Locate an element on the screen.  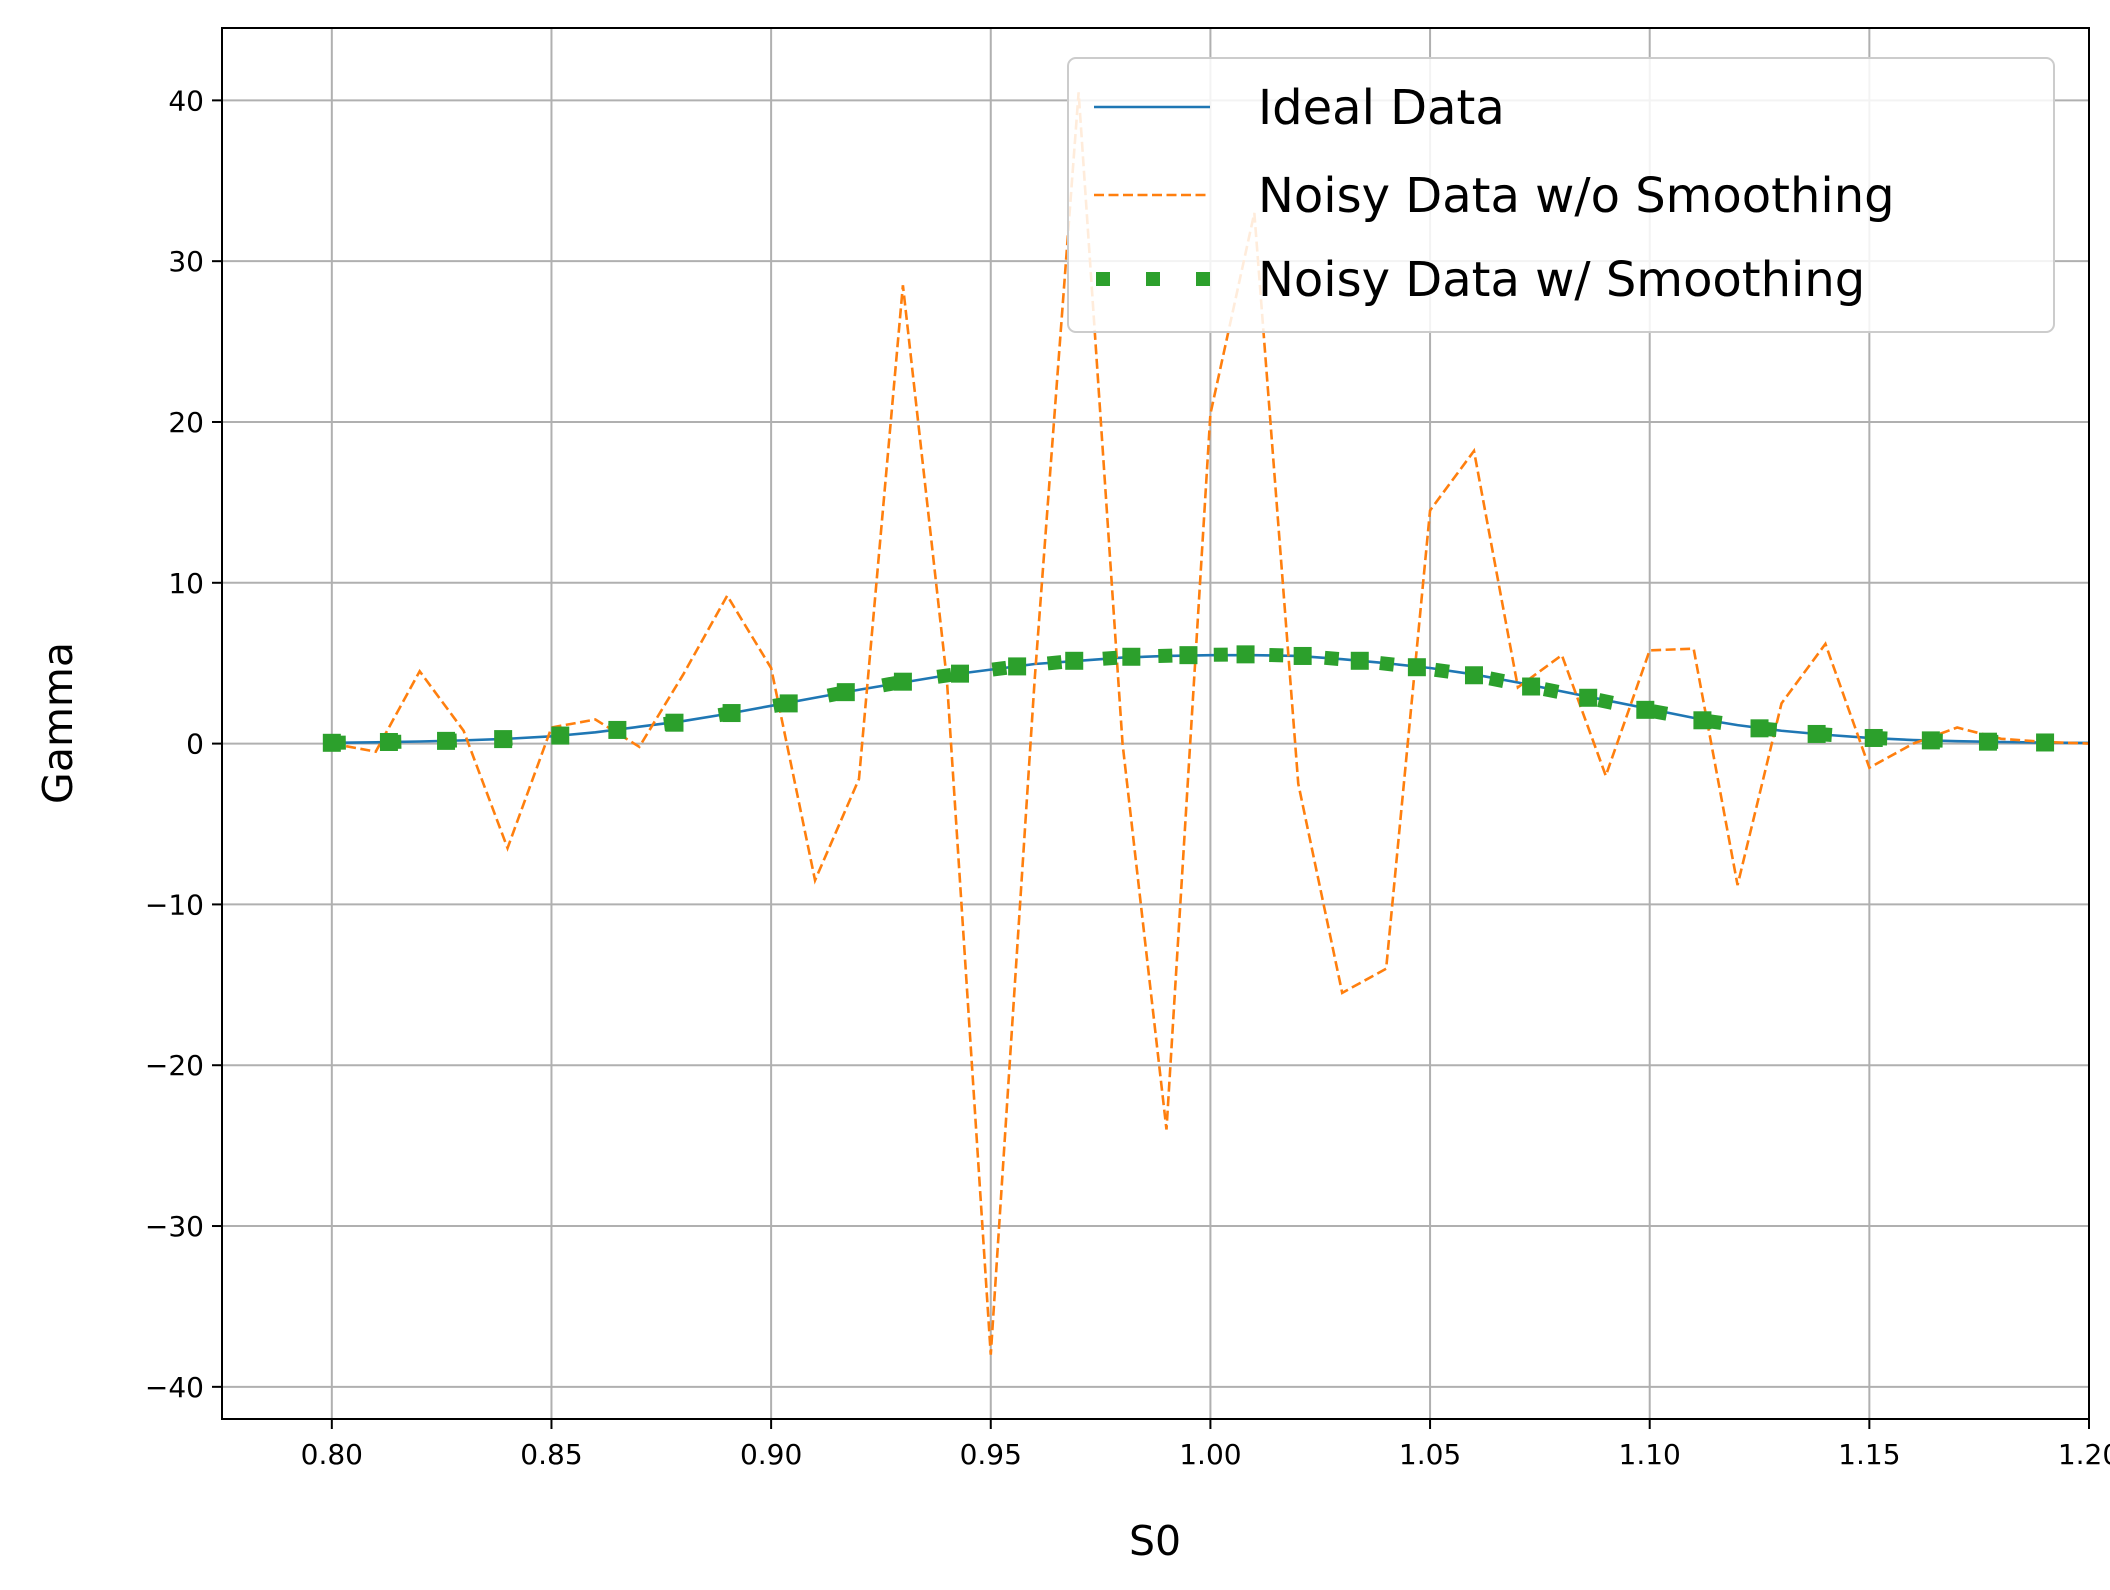
x-tick-label: 0.90 is located at coordinates (771, 1454).